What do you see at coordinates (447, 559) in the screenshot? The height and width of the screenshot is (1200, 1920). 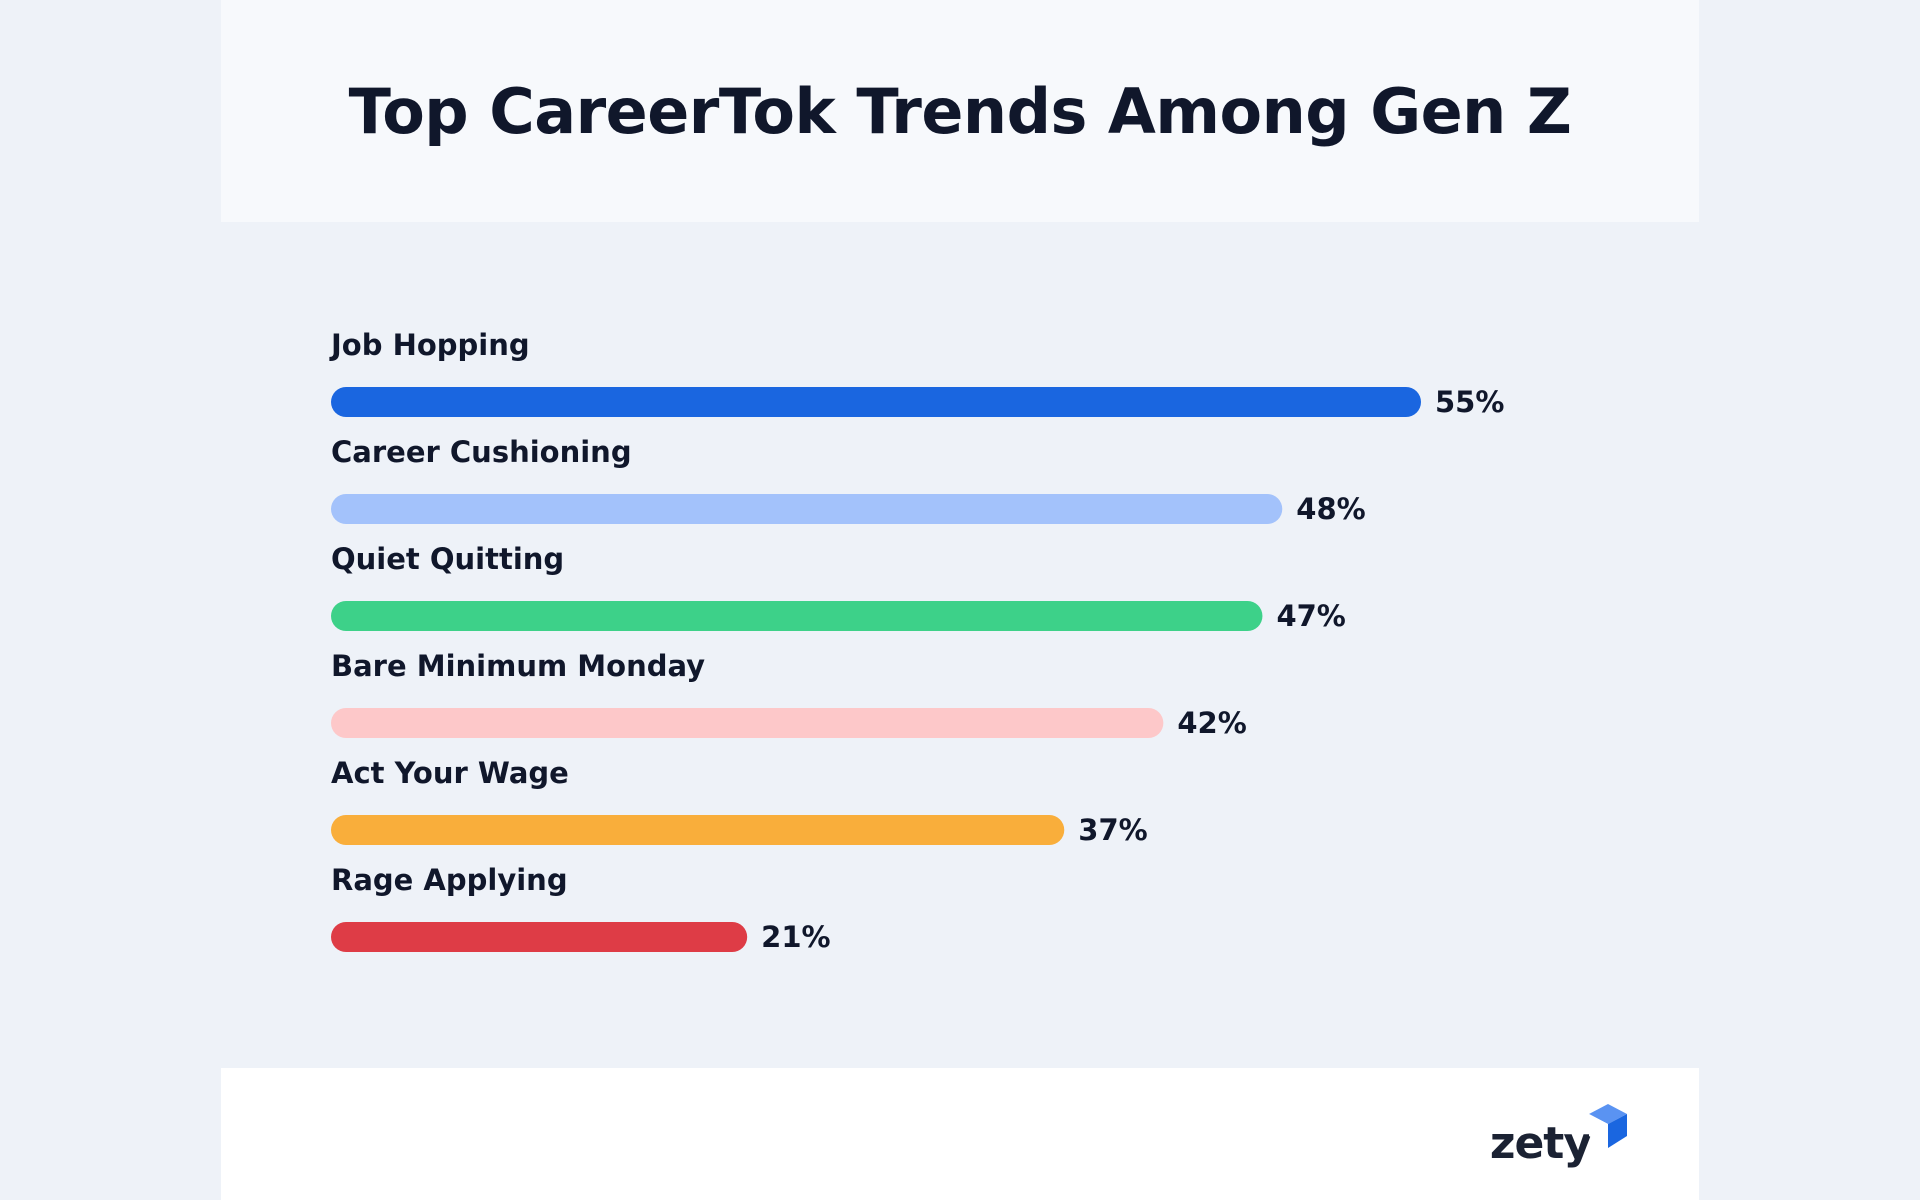 I see `category-label: Quiet Quitting` at bounding box center [447, 559].